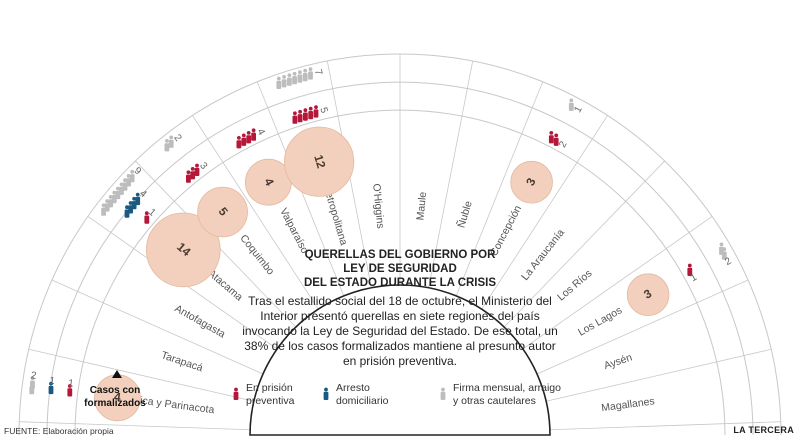  What do you see at coordinates (326, 393) in the screenshot?
I see `legend-arresto-icon` at bounding box center [326, 393].